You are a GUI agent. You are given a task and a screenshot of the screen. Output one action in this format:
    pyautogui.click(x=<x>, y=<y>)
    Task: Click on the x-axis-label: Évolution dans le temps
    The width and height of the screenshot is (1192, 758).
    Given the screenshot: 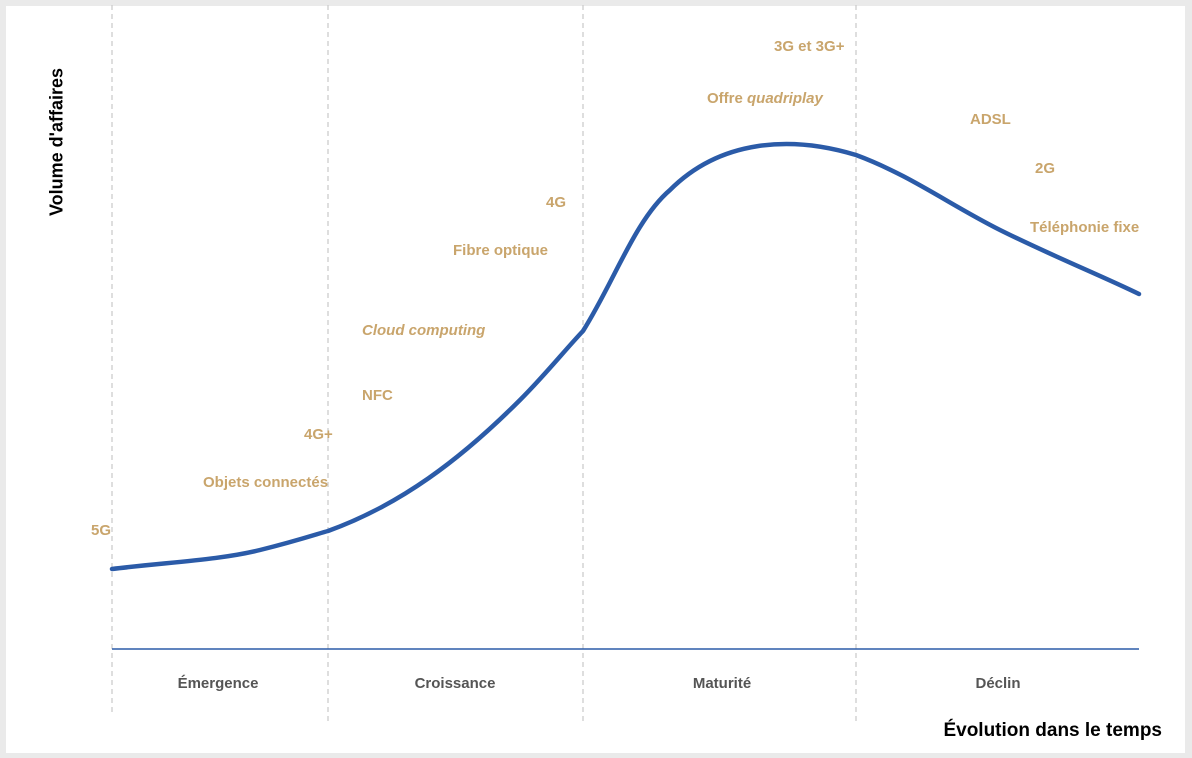 What is the action you would take?
    pyautogui.click(x=1052, y=730)
    